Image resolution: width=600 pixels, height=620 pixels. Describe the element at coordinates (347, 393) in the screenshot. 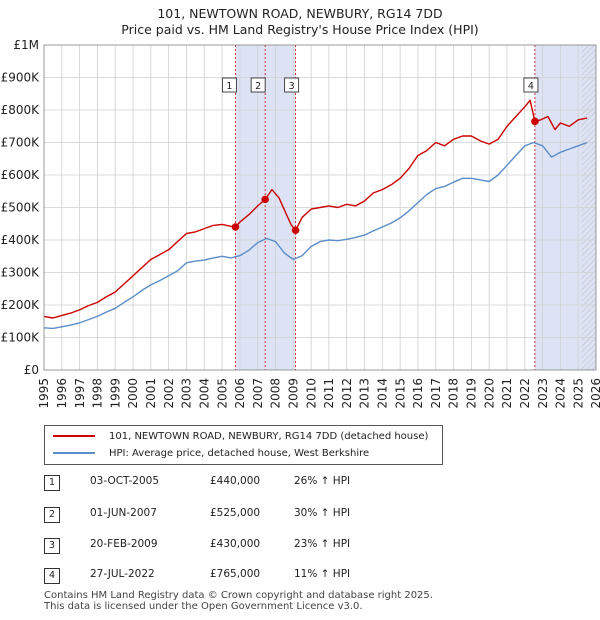

I see `x-tick-label: 2012` at that location.